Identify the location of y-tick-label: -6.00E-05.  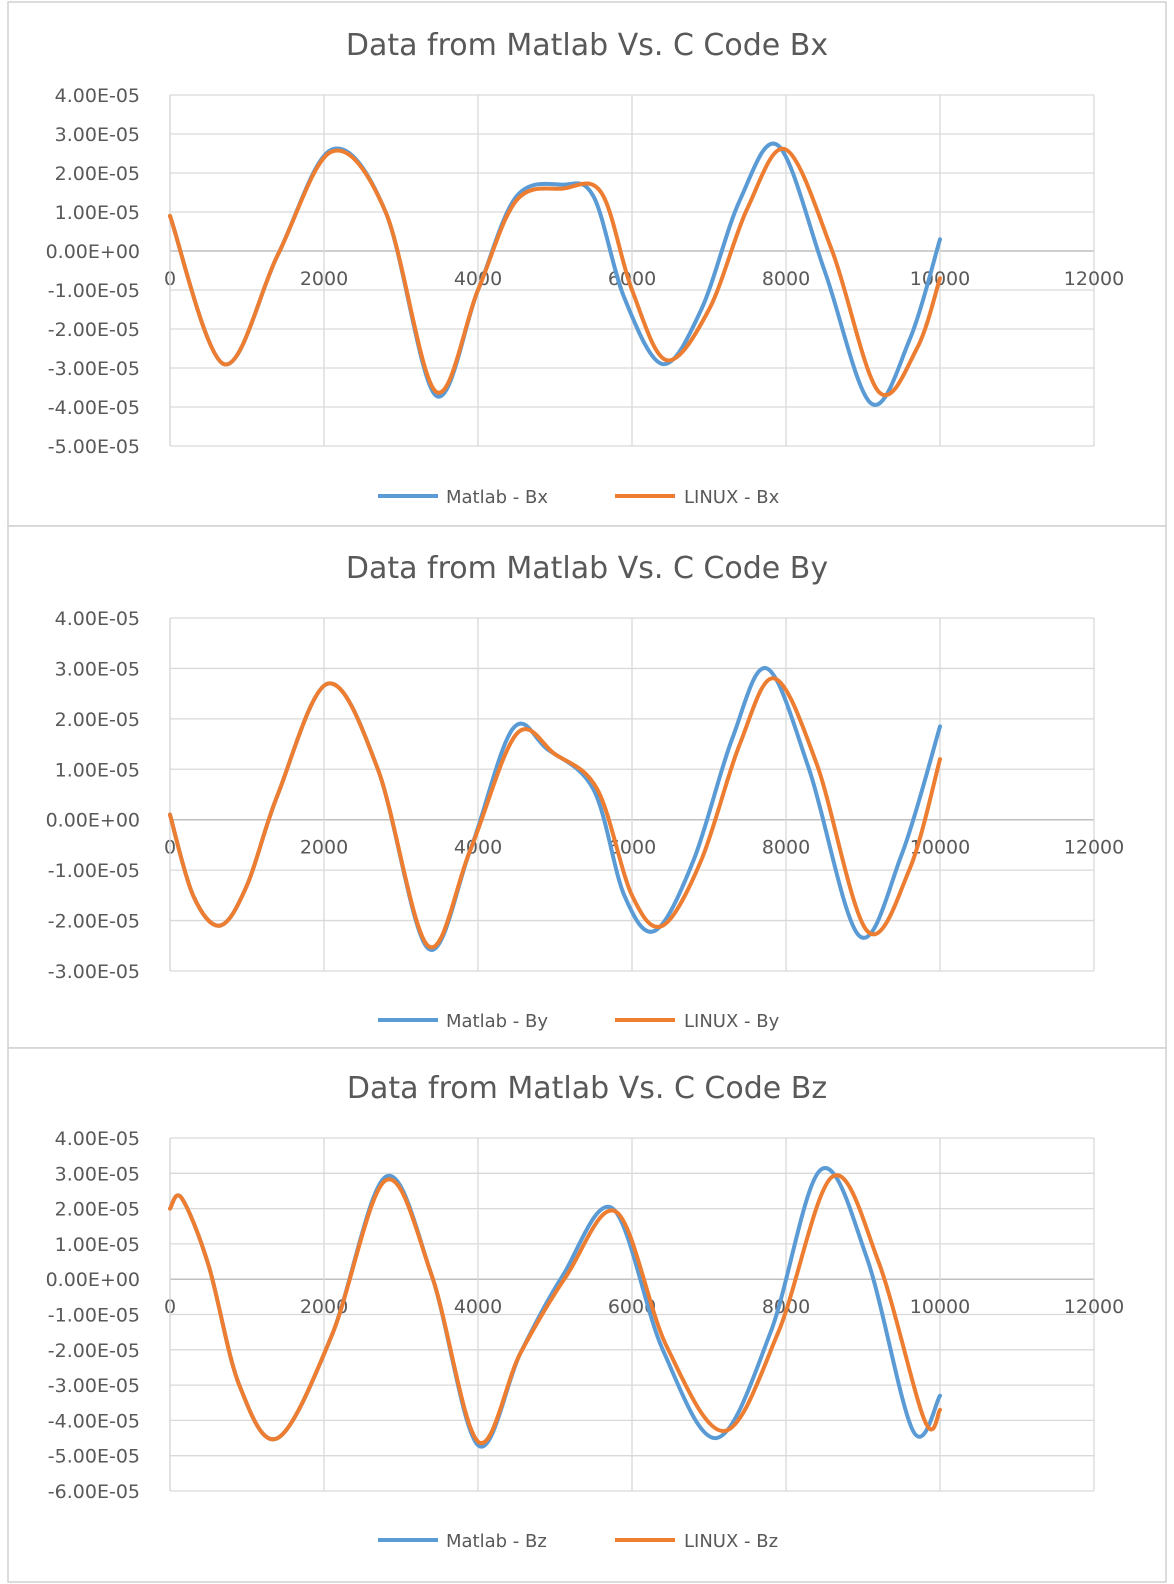
(94, 1492).